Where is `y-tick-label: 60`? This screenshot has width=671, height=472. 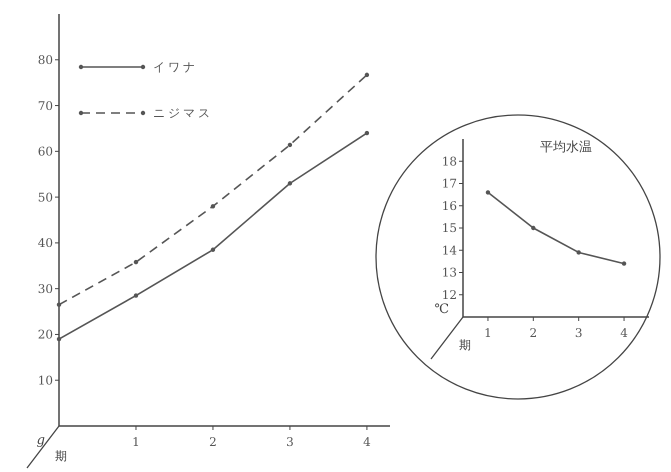
y-tick-label: 60 is located at coordinates (45, 151).